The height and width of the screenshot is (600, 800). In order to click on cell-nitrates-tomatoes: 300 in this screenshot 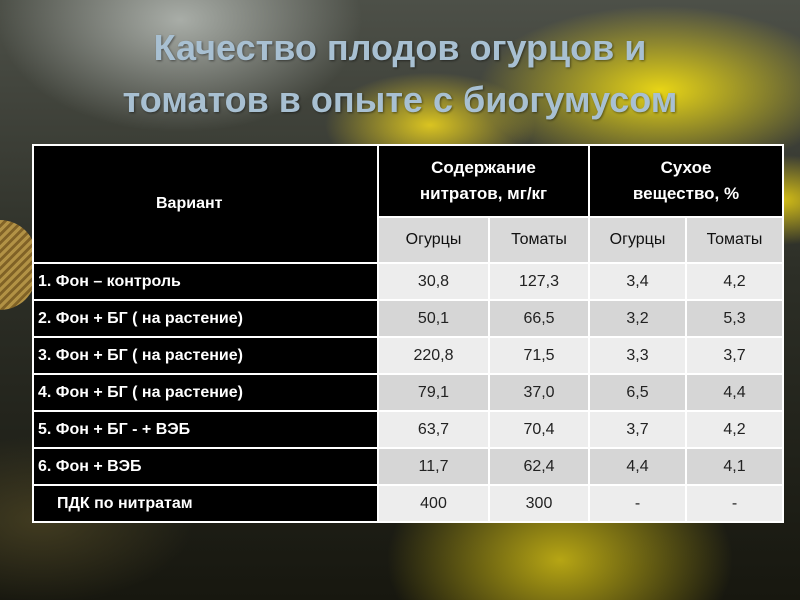, I will do `click(539, 503)`.